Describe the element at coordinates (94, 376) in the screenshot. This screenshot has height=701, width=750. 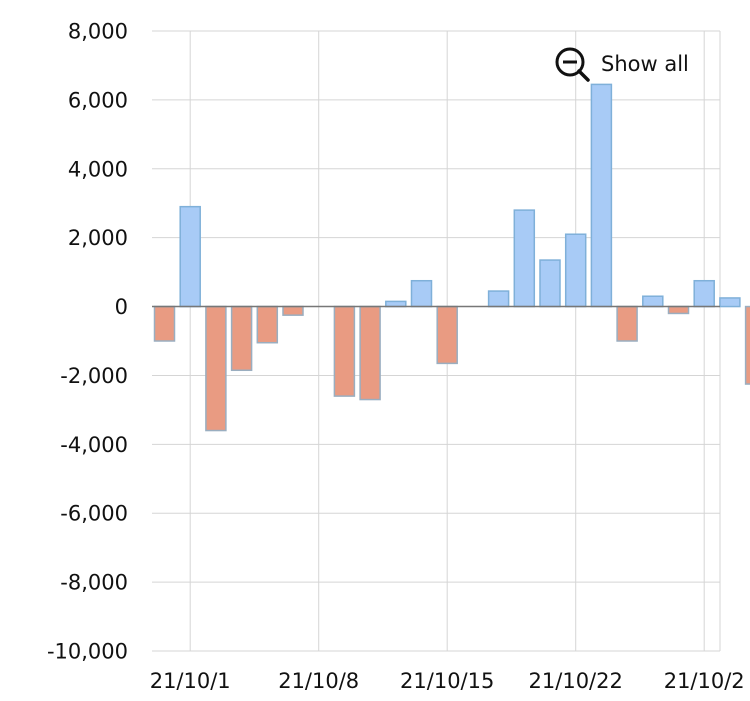
I see `y-tick-label: -2,000` at that location.